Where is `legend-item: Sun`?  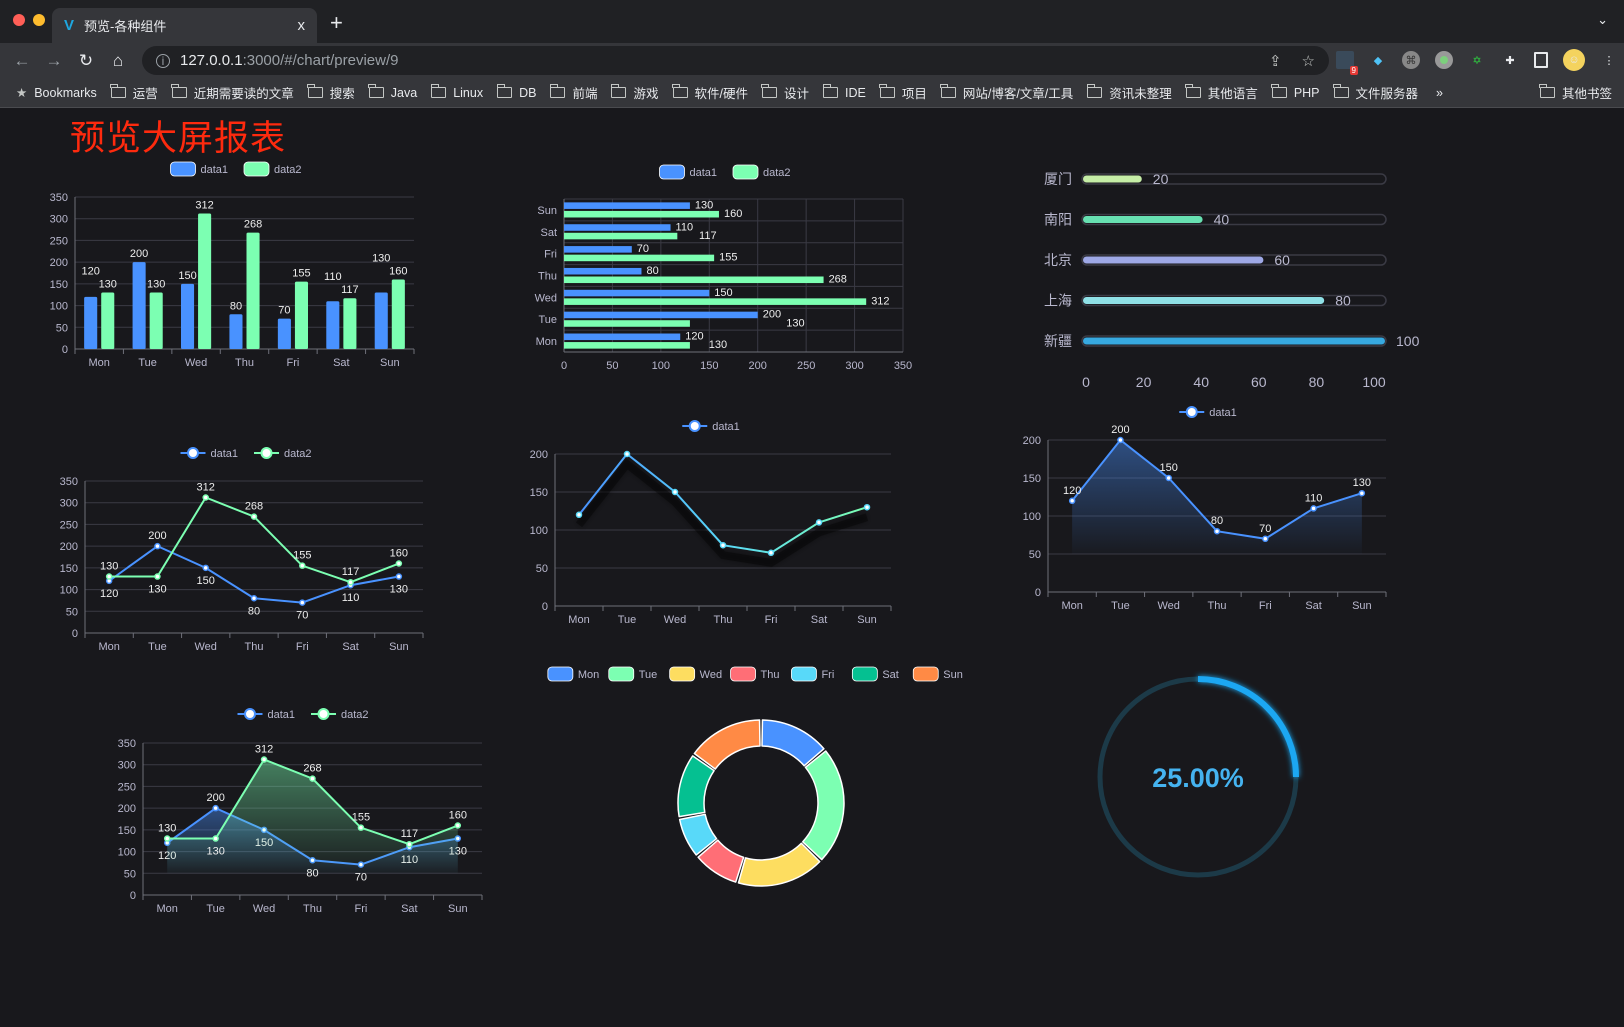 legend-item: Sun is located at coordinates (937, 674).